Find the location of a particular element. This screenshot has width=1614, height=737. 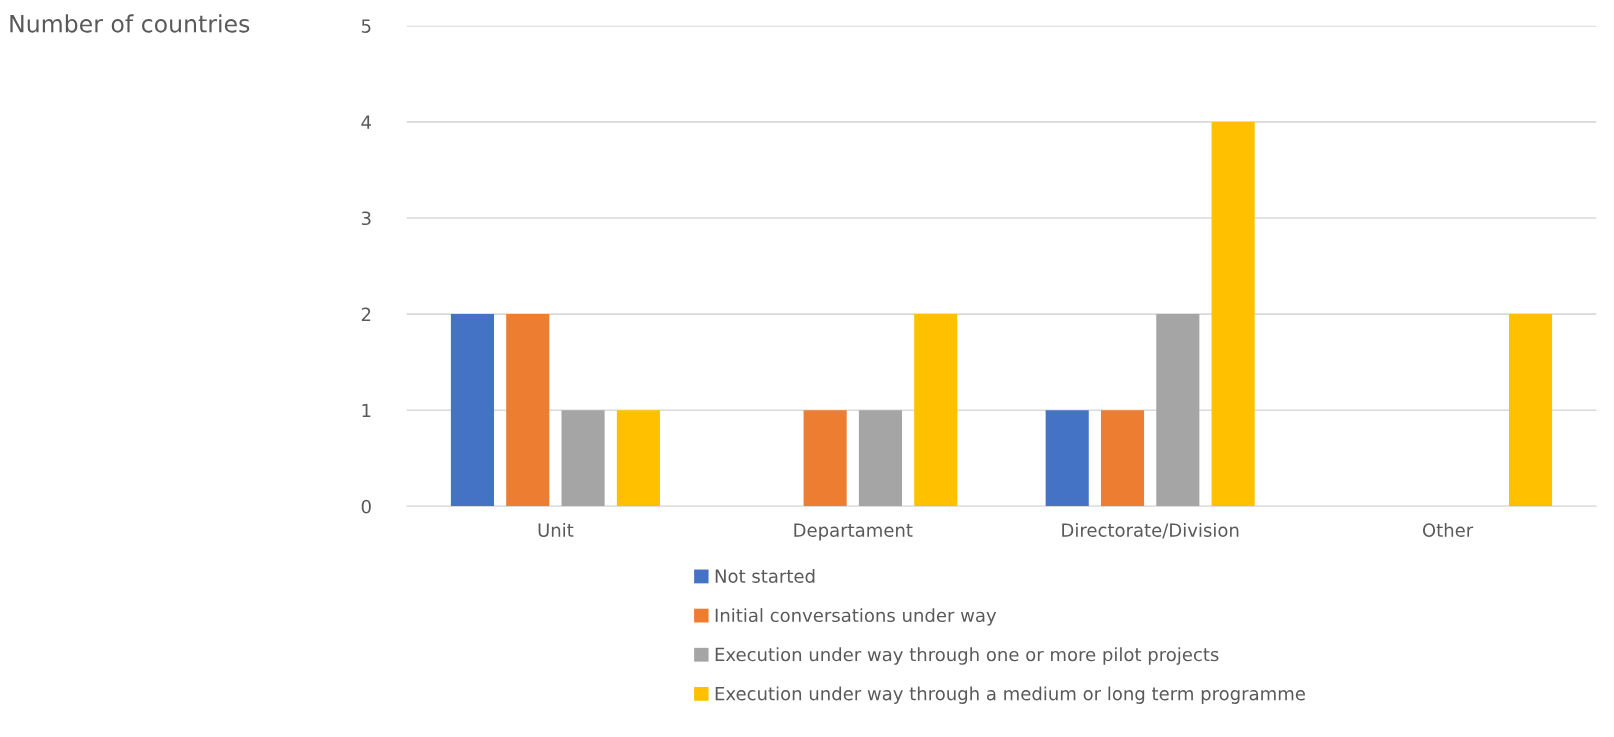

y-tick-label: 4 is located at coordinates (366, 122).